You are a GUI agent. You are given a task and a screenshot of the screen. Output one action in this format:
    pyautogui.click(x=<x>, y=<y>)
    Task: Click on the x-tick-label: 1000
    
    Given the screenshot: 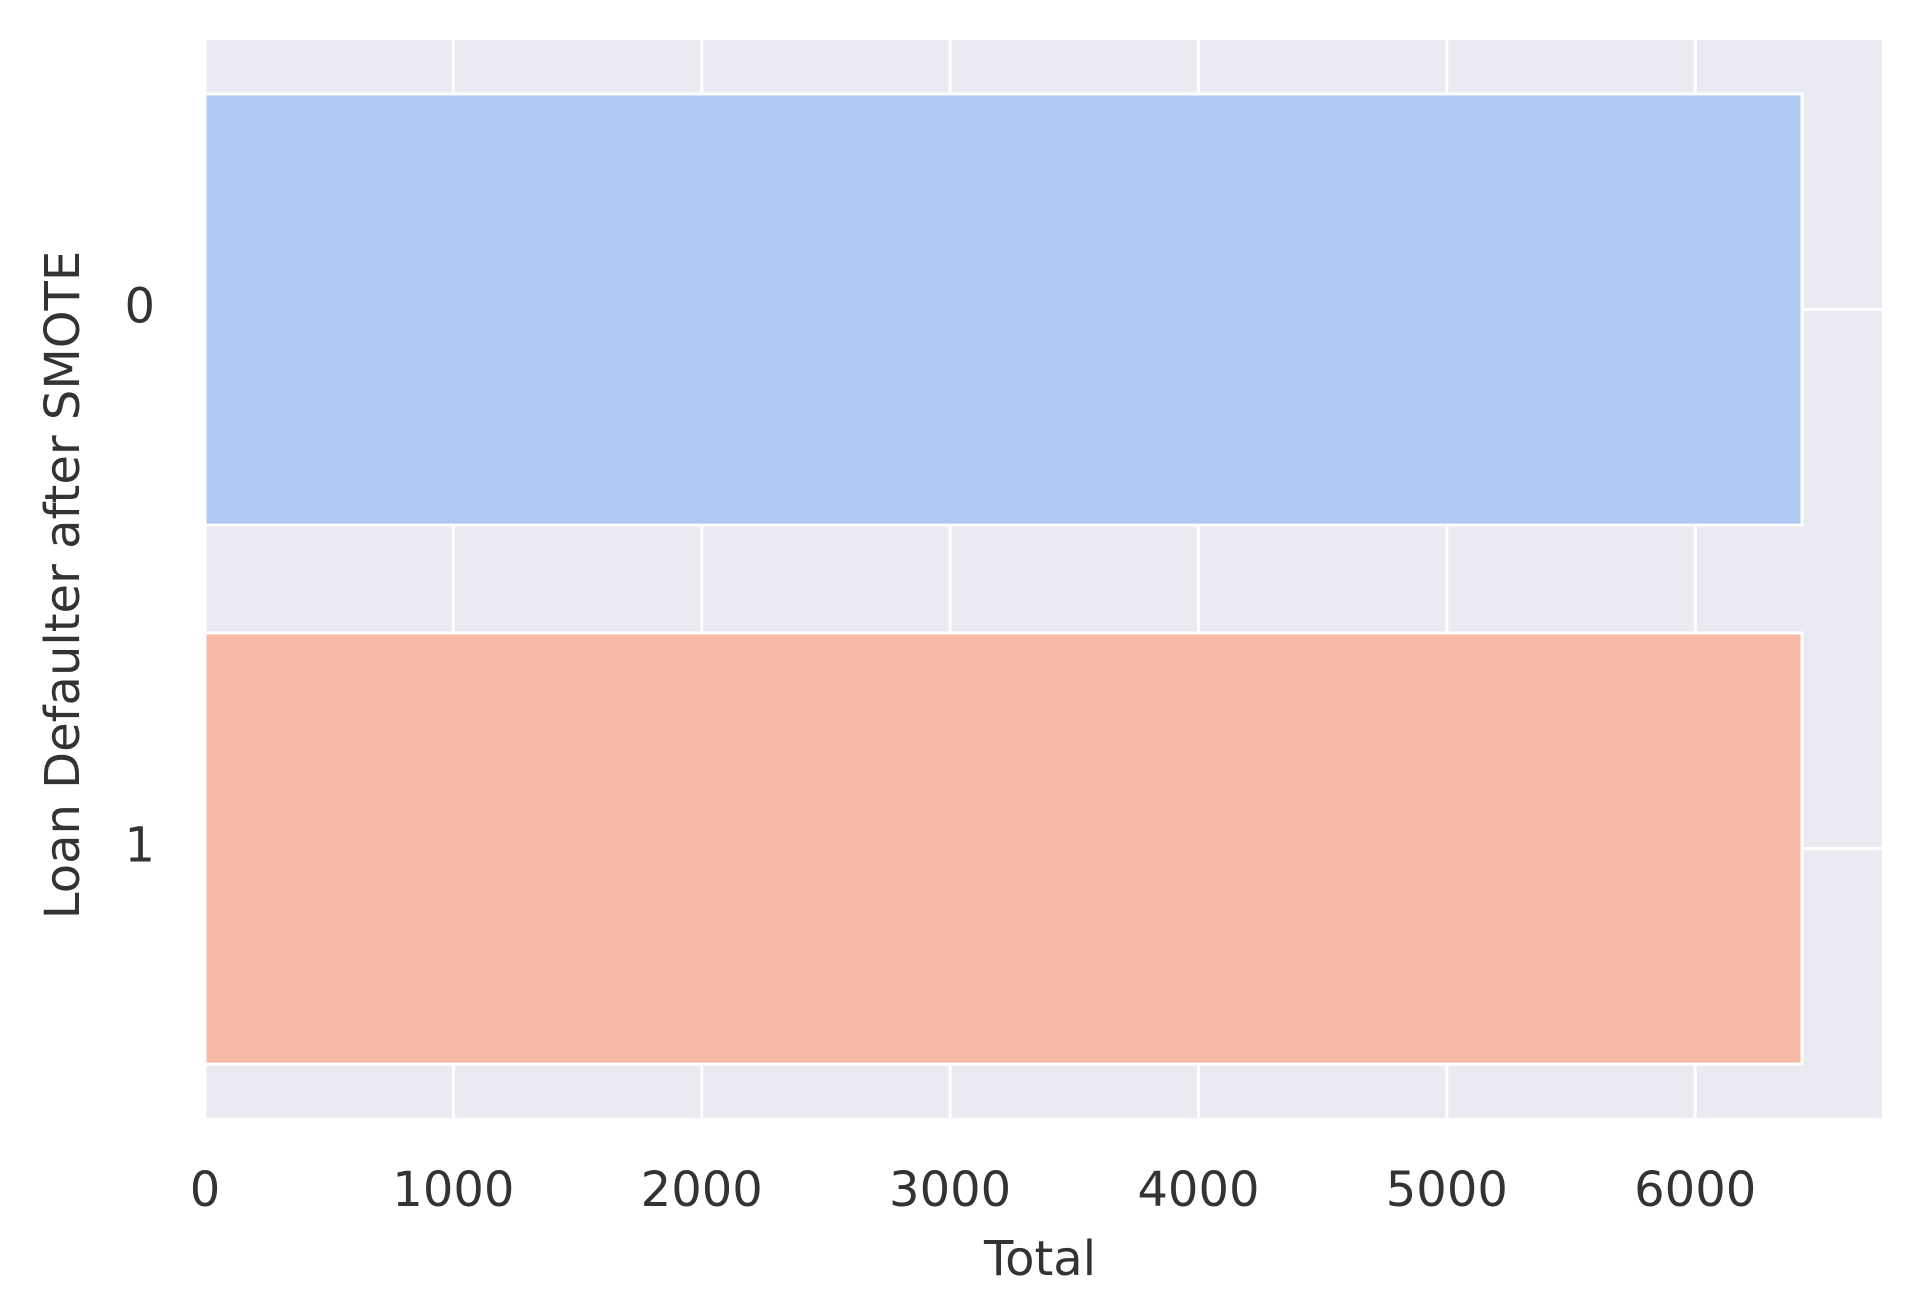 What is the action you would take?
    pyautogui.click(x=453, y=1190)
    